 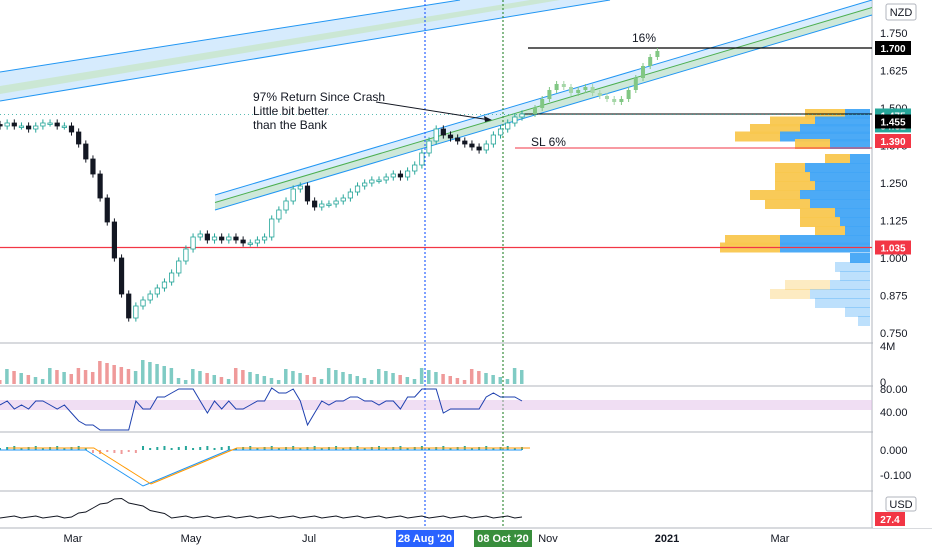 I want to click on macd-pane, so click(x=265, y=466).